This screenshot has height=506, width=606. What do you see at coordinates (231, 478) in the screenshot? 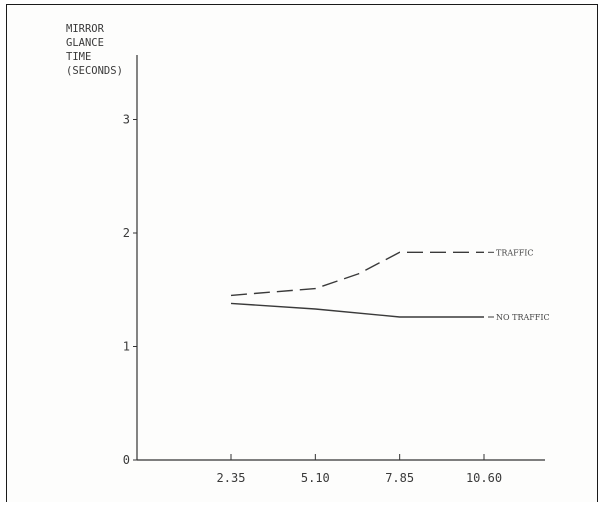
I see `x-tick-label: 2.35` at bounding box center [231, 478].